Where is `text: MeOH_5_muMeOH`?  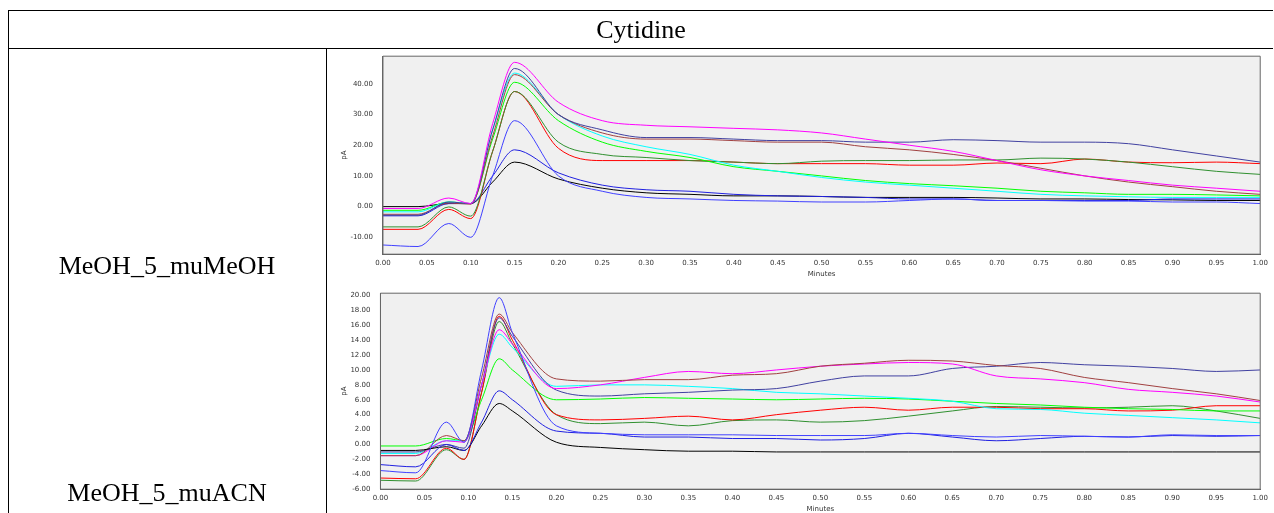
text: MeOH_5_muMeOH is located at coordinates (167, 266).